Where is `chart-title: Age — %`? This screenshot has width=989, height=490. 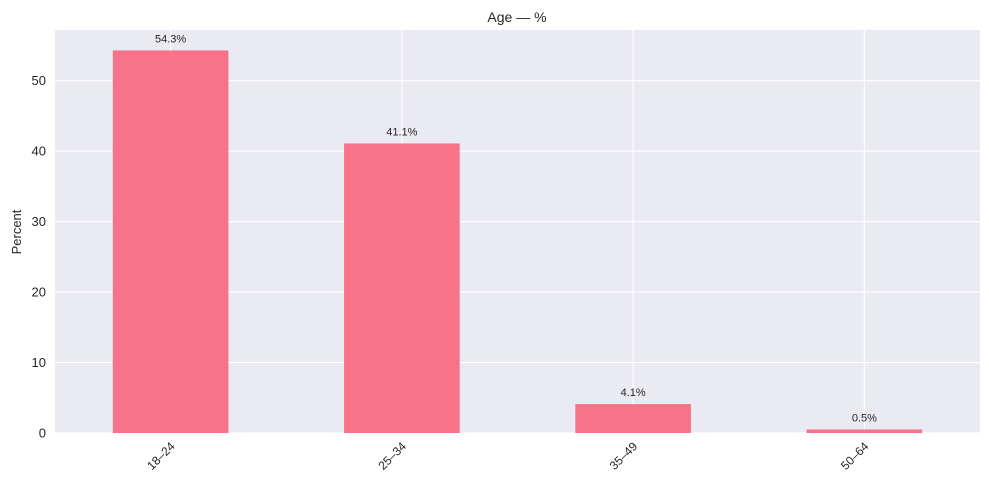 chart-title: Age — % is located at coordinates (516, 17).